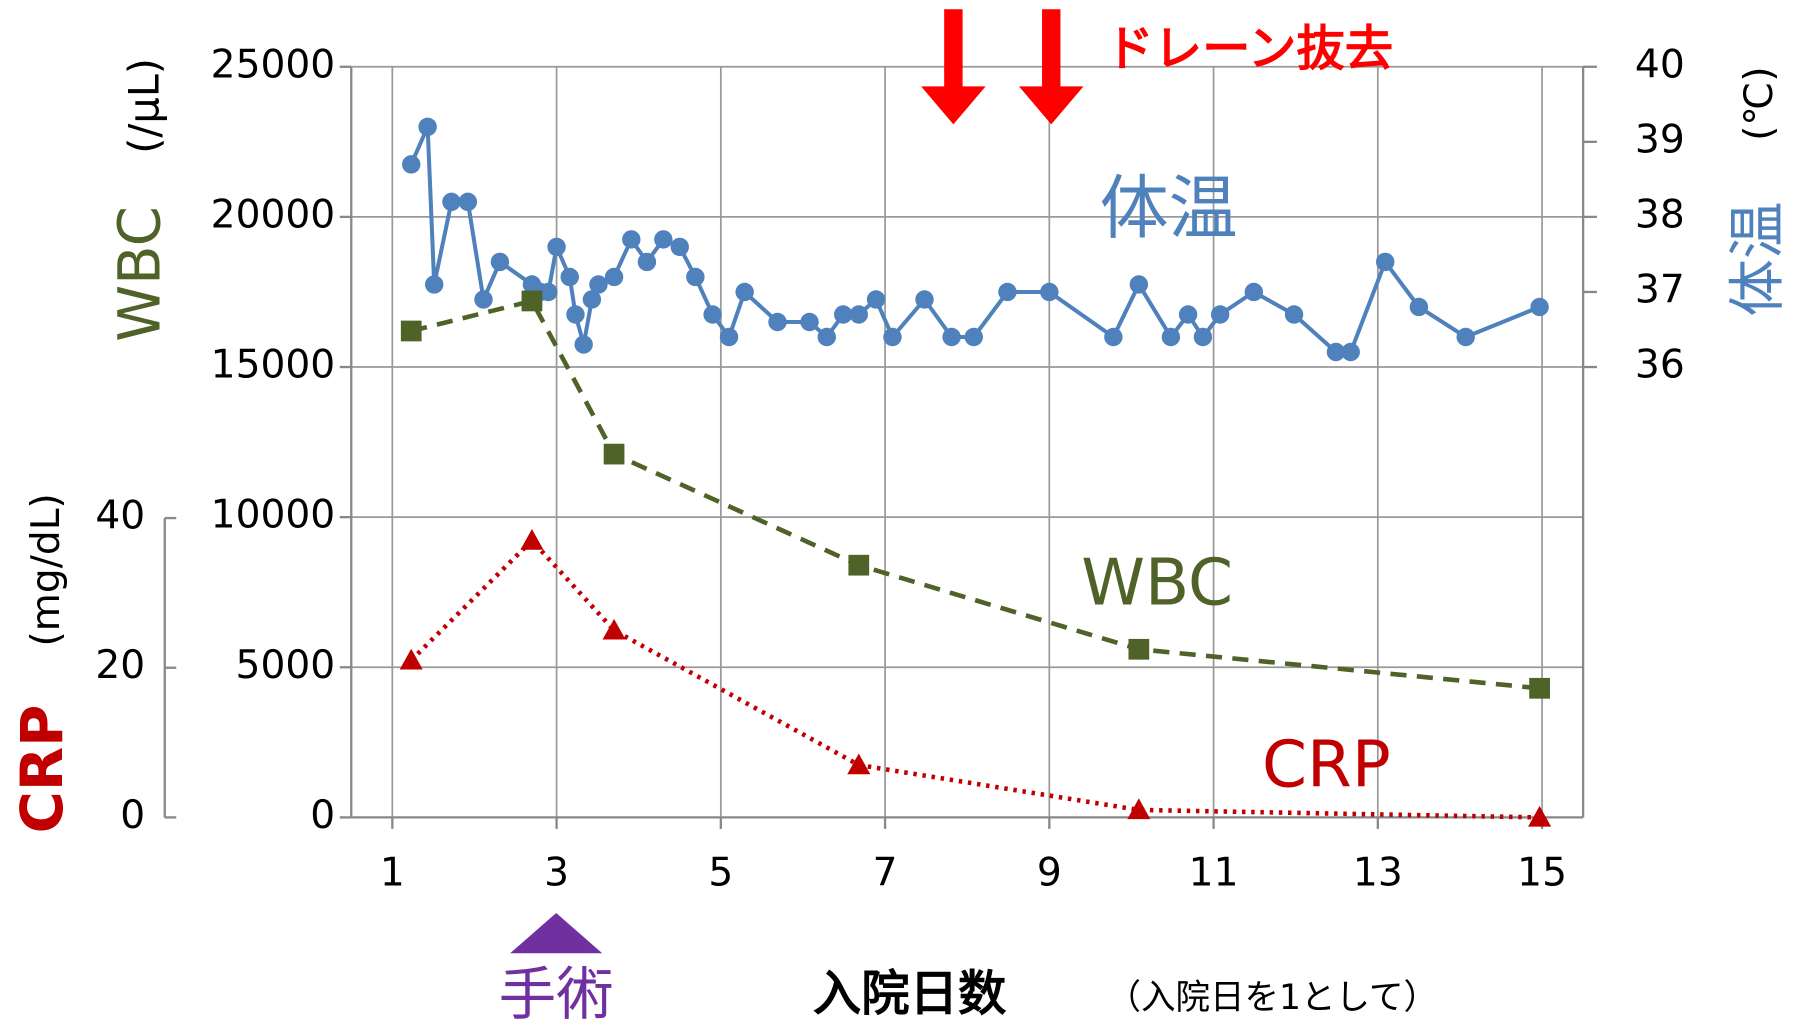 The image size is (1802, 1035). I want to click on y2-axis-unit: (℃), so click(1759, 103).